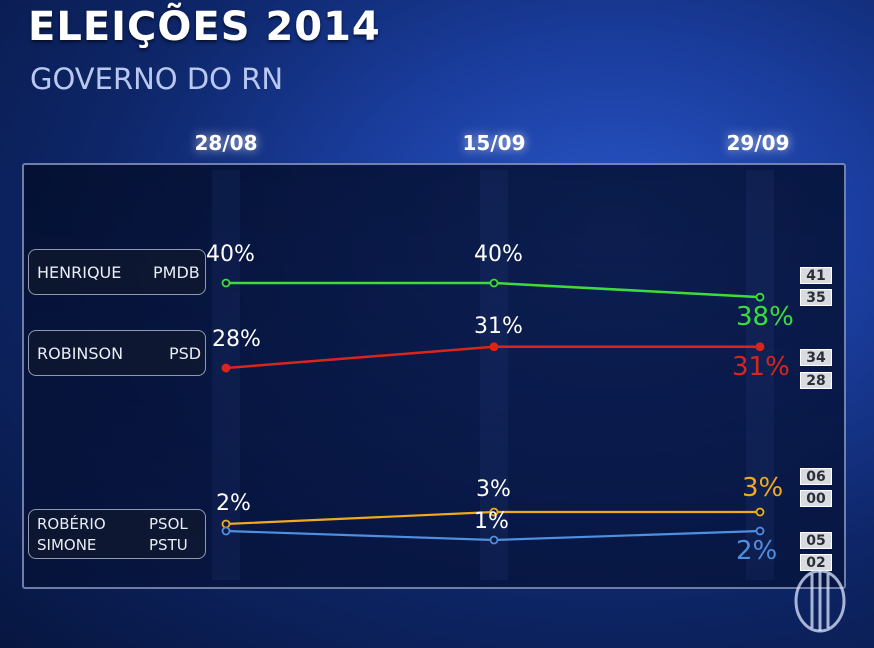  Describe the element at coordinates (758, 143) in the screenshot. I see `x-tick-label-29-09: 29/09` at that location.